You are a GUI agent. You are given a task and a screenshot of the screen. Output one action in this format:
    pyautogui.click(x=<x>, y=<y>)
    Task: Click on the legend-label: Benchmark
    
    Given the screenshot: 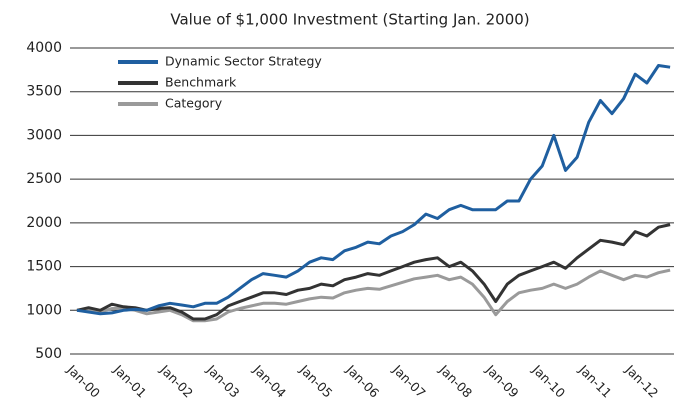 What is the action you would take?
    pyautogui.click(x=201, y=82)
    